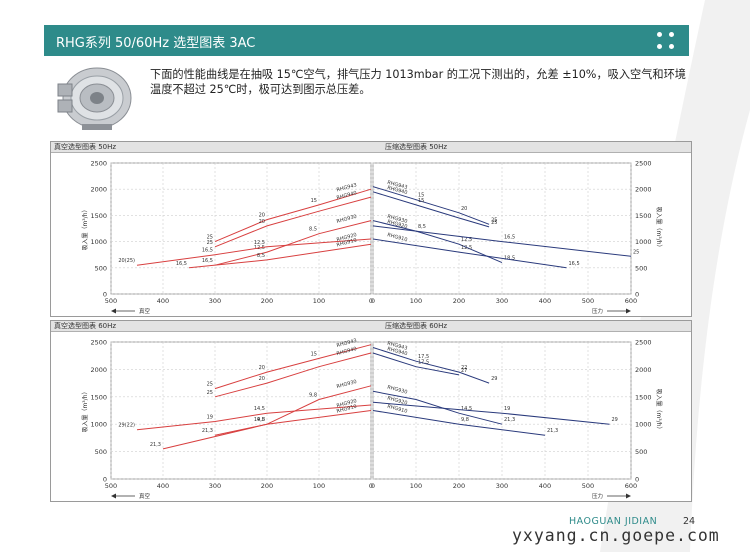 Image resolution: width=750 pixels, height=552 pixels. I want to click on page-title: RHG系列 50/60Hz 选型图表 3AC, so click(156, 43).